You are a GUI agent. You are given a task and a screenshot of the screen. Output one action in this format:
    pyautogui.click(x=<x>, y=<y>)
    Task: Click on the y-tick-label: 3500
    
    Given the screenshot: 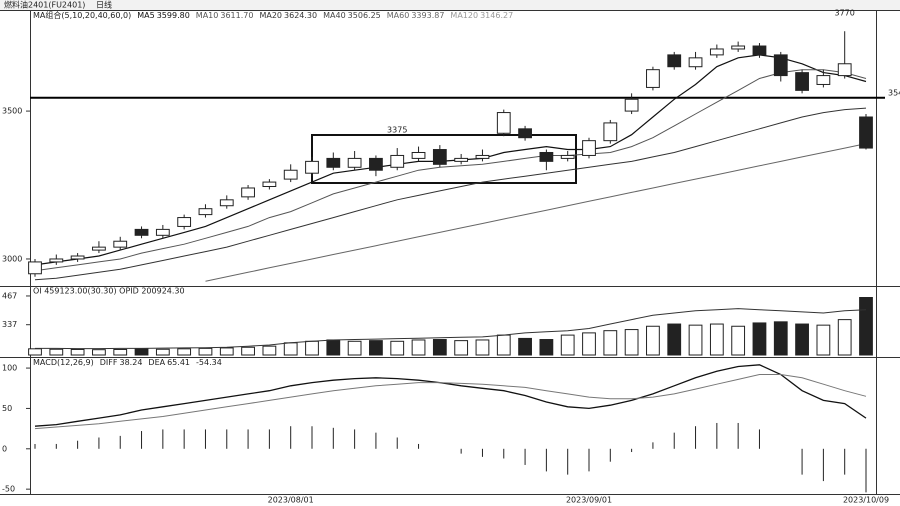 What is the action you would take?
    pyautogui.click(x=12, y=111)
    